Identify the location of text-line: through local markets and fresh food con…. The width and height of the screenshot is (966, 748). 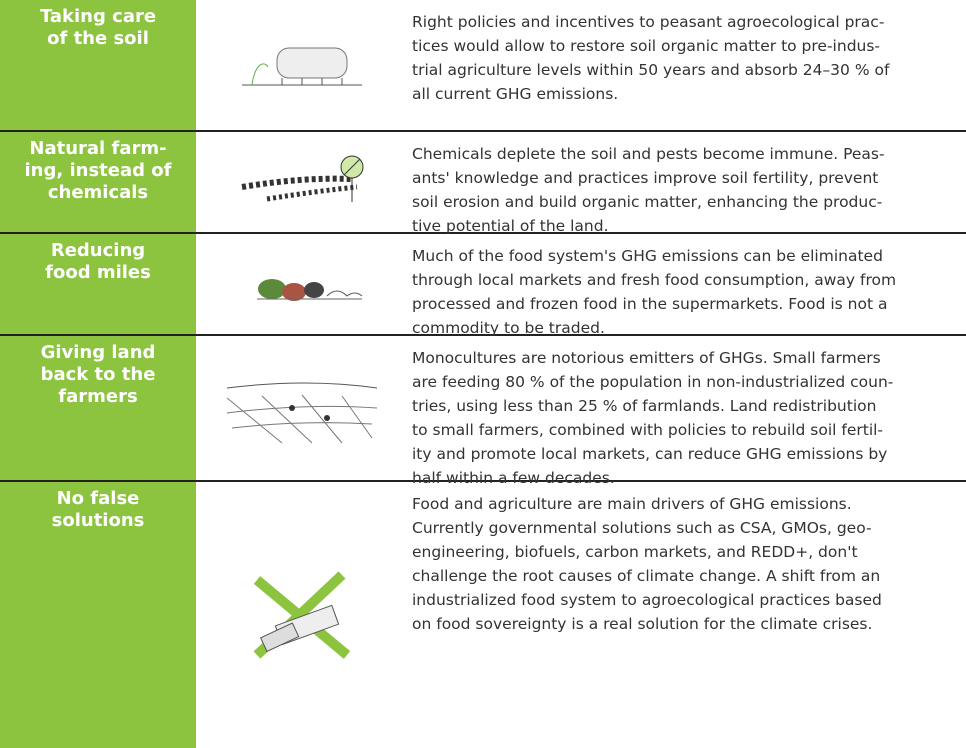
(654, 280).